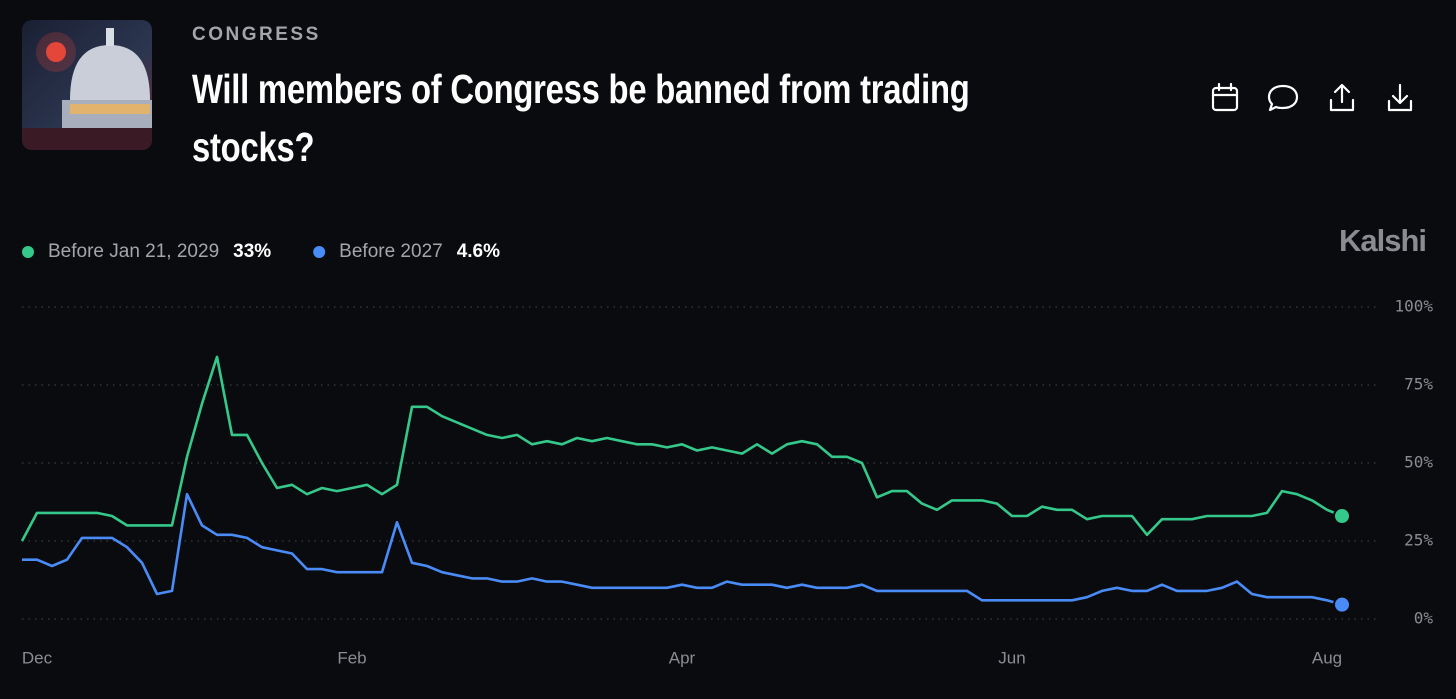 This screenshot has height=699, width=1456. Describe the element at coordinates (1011, 657) in the screenshot. I see `x-tick-label: Jun` at that location.